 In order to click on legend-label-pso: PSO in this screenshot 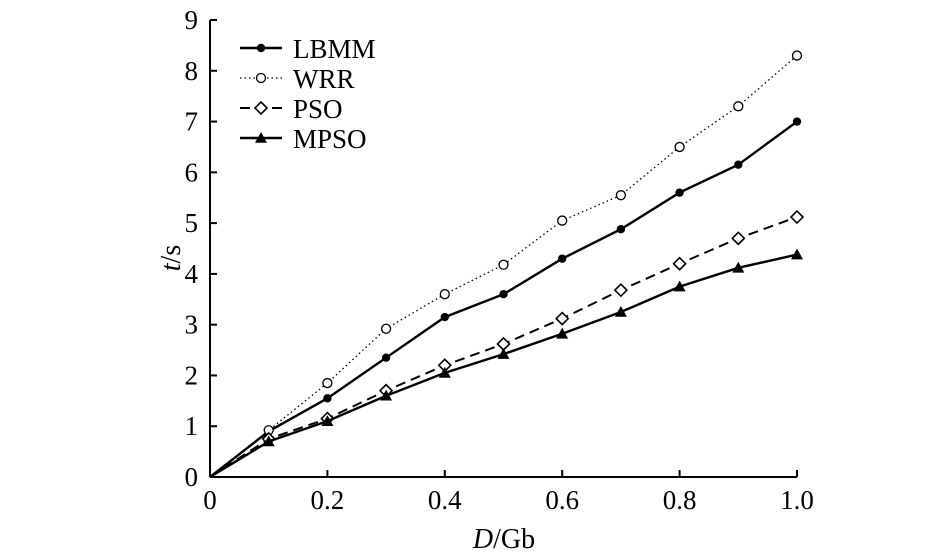, I will do `click(318, 109)`.